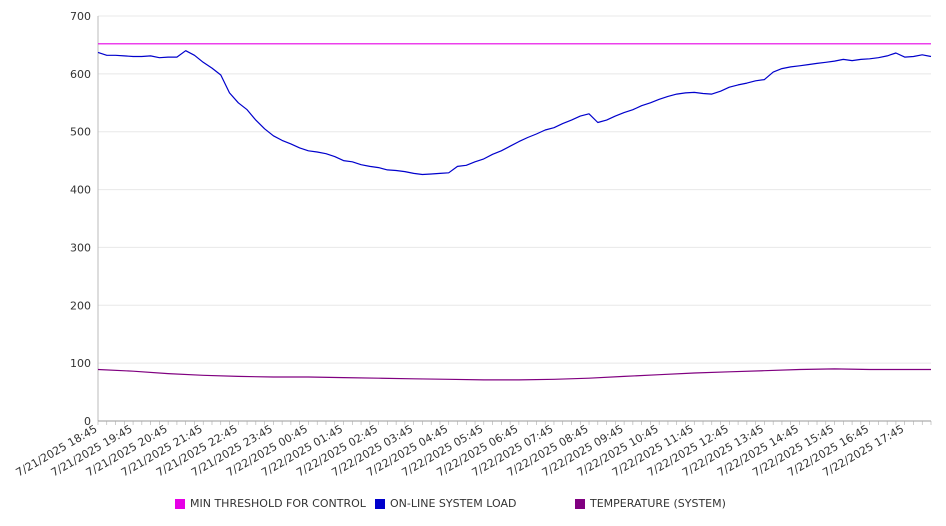 The image size is (946, 526). I want to click on y-tick-label: 100, so click(80, 363).